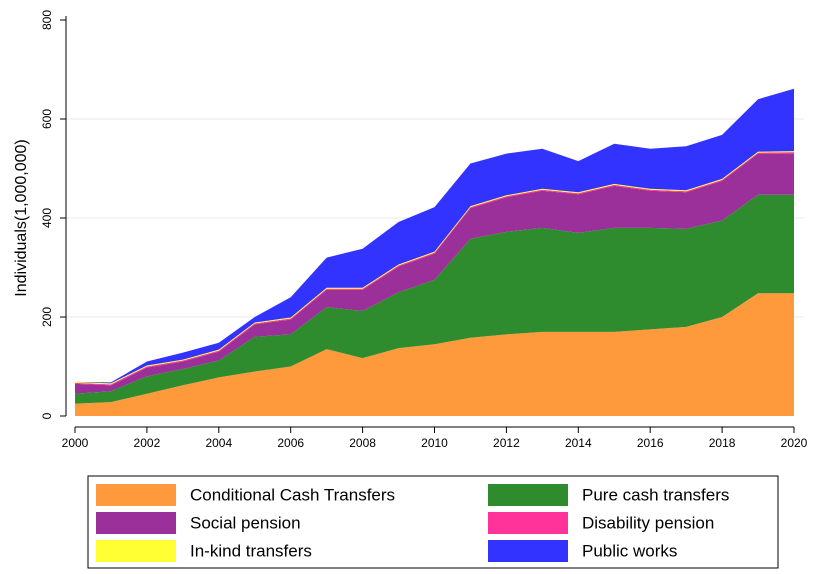 Image resolution: width=816 pixels, height=574 pixels. What do you see at coordinates (21, 217) in the screenshot?
I see `y-axis-label: Individuals(1,000,000)` at bounding box center [21, 217].